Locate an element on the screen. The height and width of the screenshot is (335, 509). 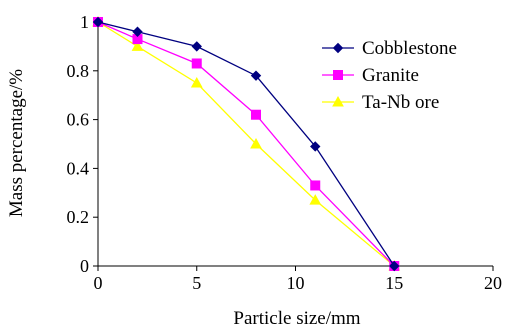
y-tick-label: 0.4 is located at coordinates (78, 168).